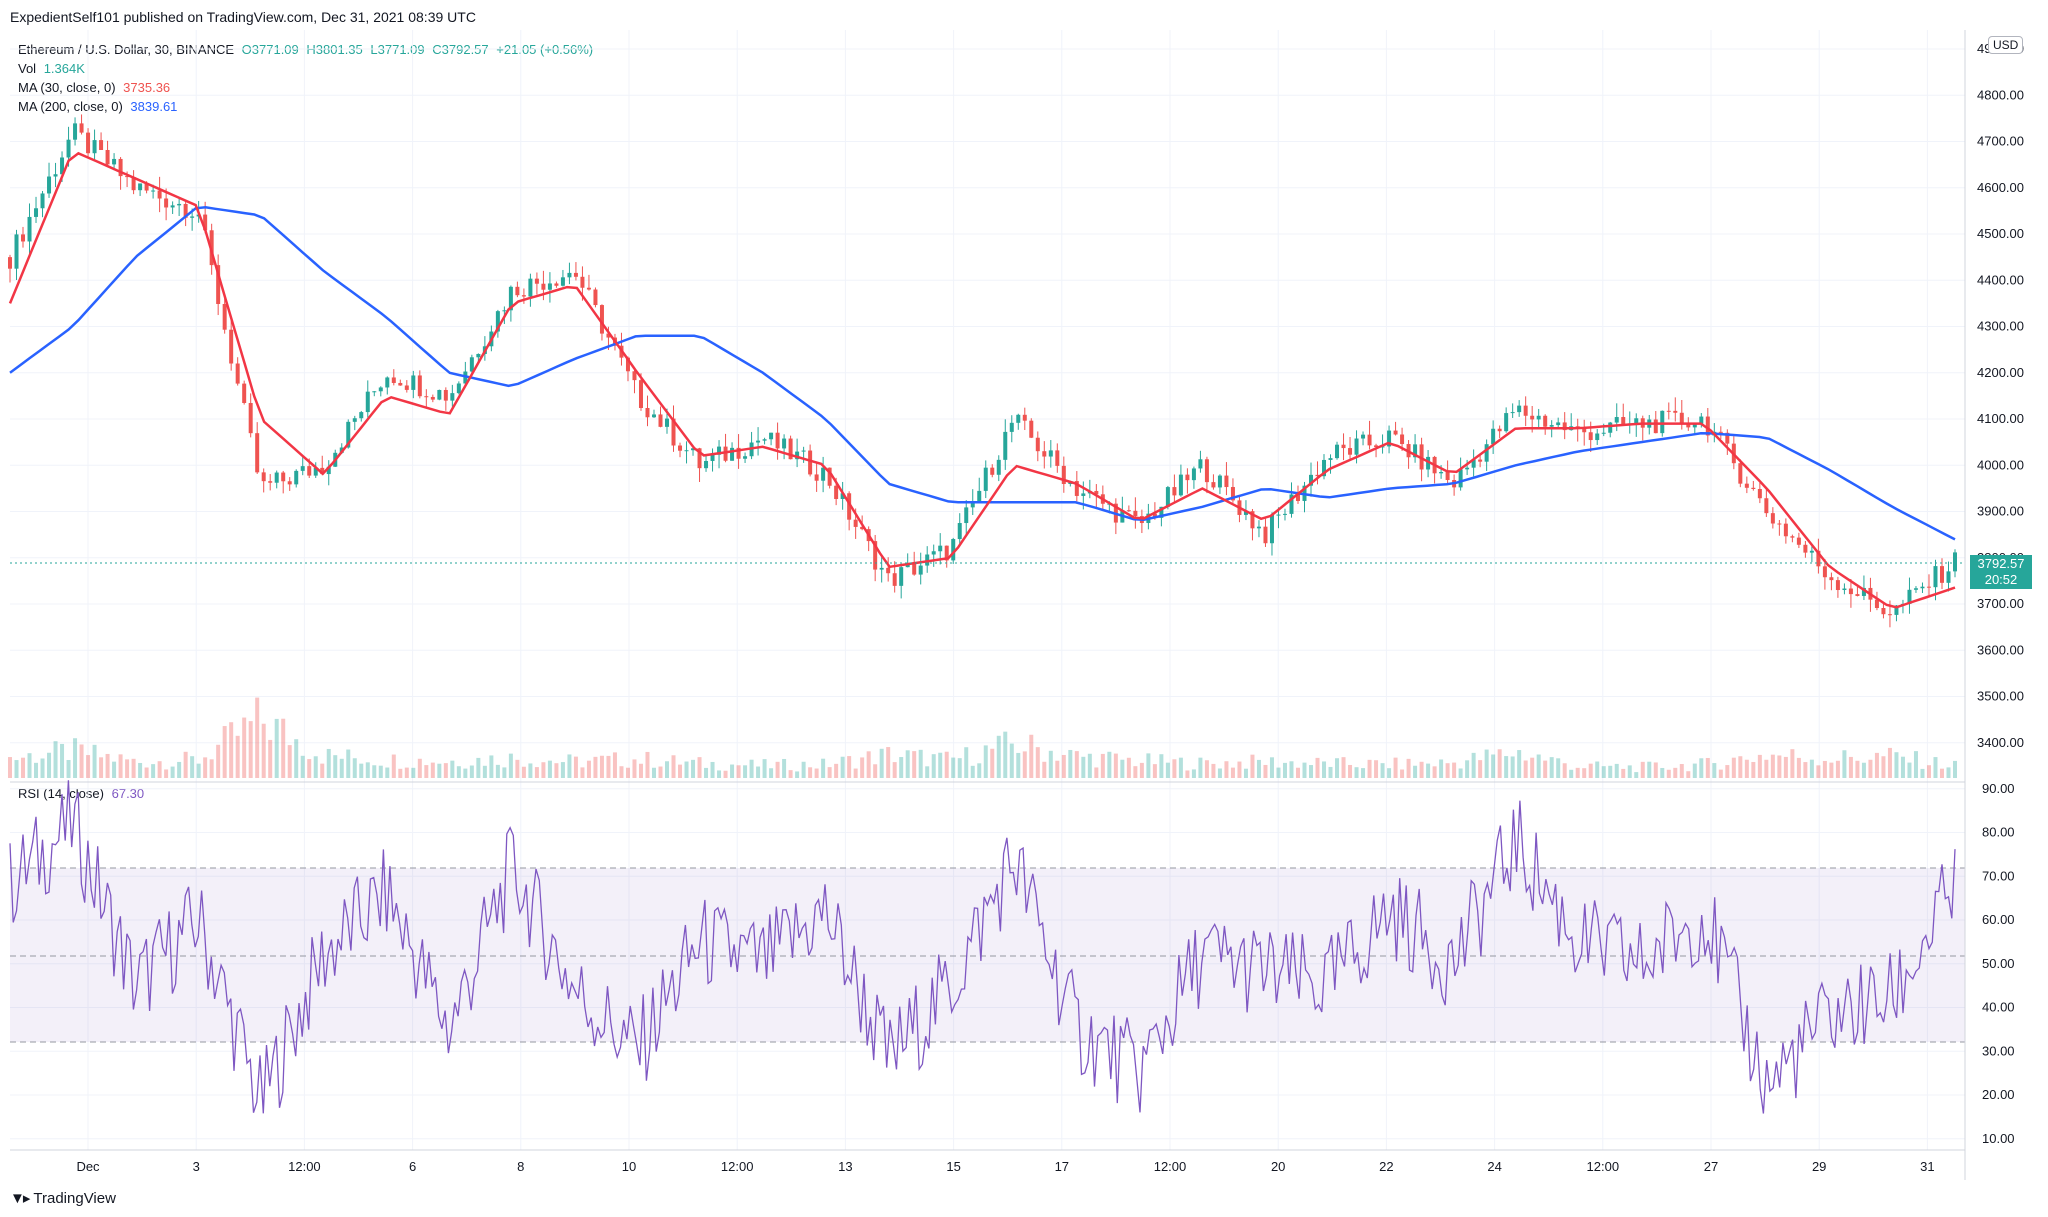  Describe the element at coordinates (27, 68) in the screenshot. I see `vol-label: Vol` at that location.